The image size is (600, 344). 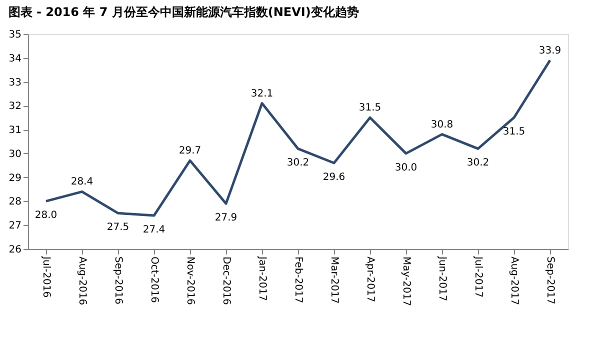 What do you see at coordinates (370, 279) in the screenshot?
I see `x-tick-label: Apr-2017` at bounding box center [370, 279].